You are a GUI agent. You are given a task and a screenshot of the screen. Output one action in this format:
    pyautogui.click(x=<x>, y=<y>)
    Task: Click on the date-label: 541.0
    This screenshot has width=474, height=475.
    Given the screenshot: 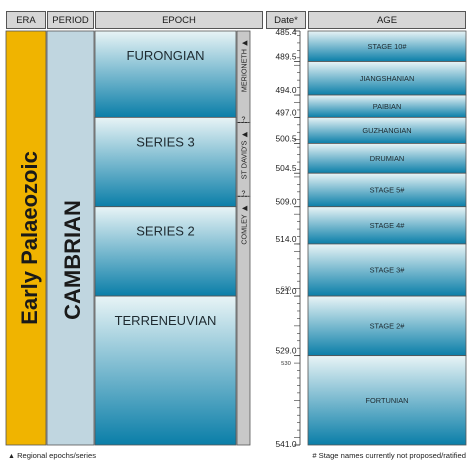 What is the action you would take?
    pyautogui.click(x=286, y=444)
    